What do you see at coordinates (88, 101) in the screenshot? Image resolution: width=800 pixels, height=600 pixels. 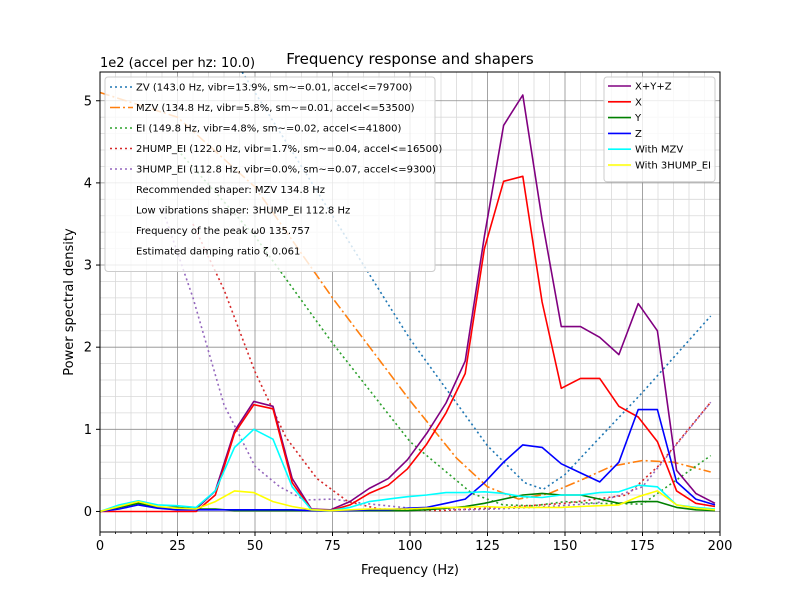 I see `y-tick-label: 5` at bounding box center [88, 101].